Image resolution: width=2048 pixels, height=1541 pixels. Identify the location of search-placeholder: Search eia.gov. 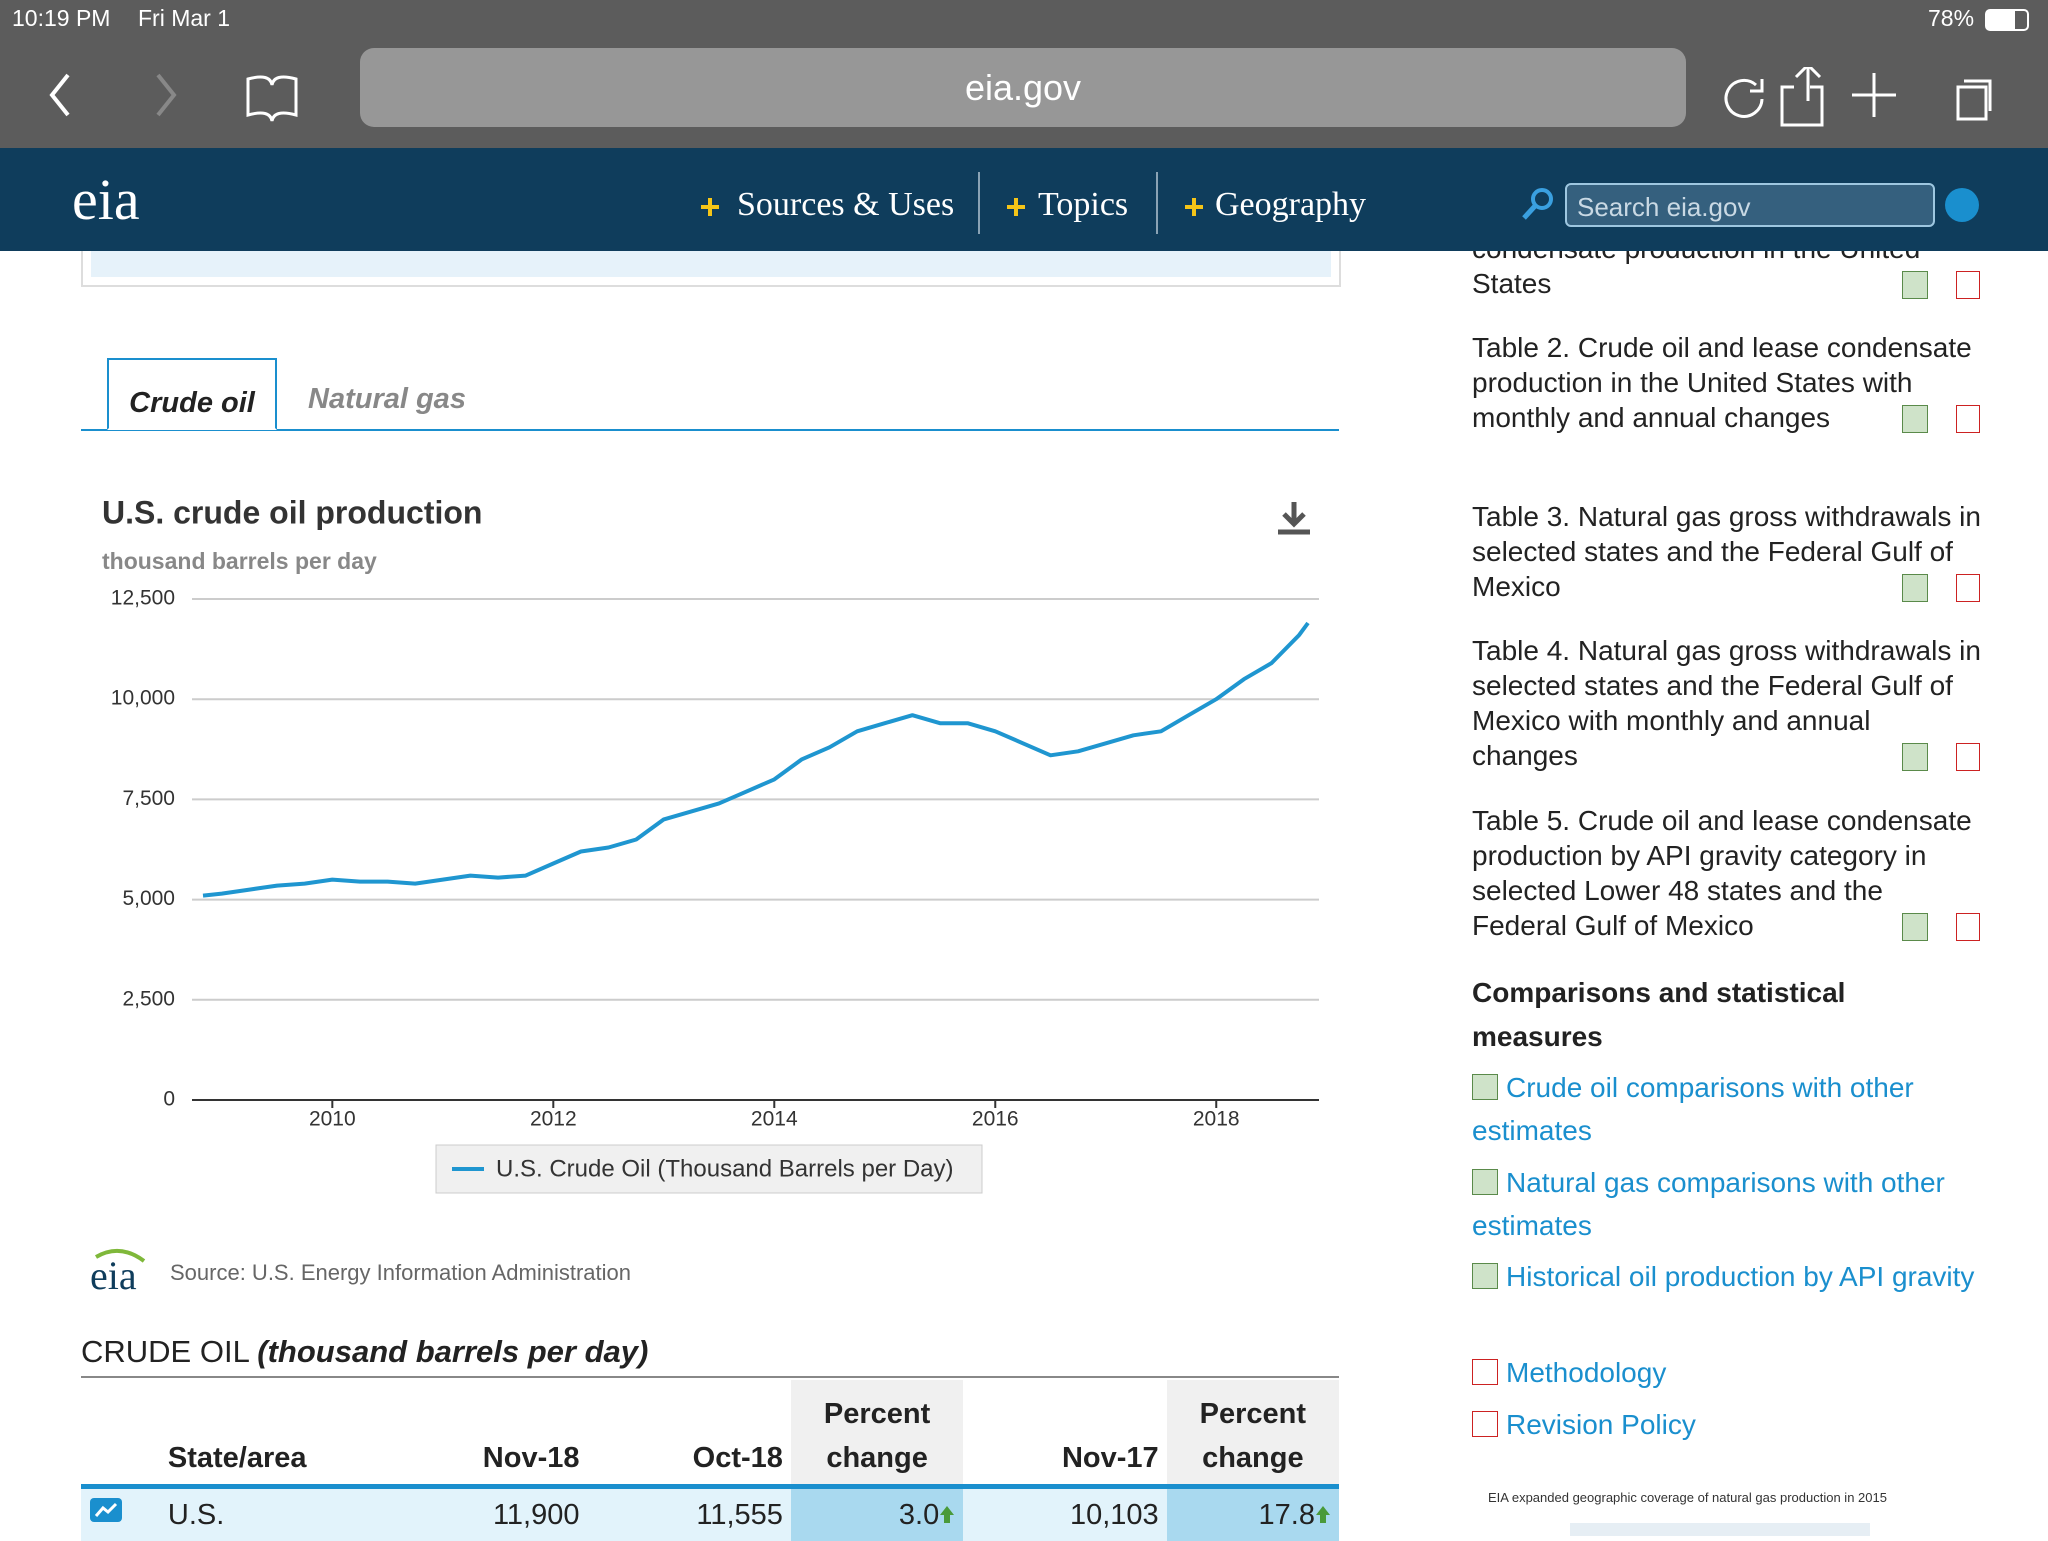
(1663, 207).